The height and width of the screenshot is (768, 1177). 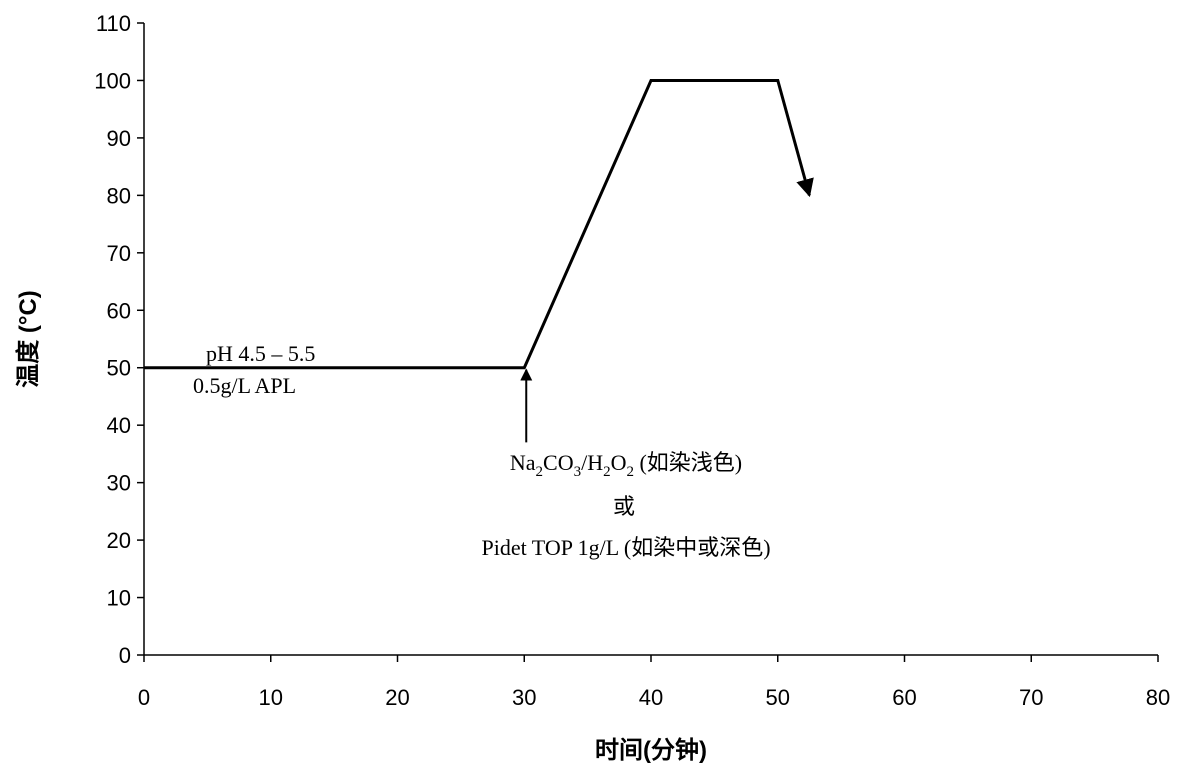 I want to click on x-tick-label: 80, so click(x=1158, y=697).